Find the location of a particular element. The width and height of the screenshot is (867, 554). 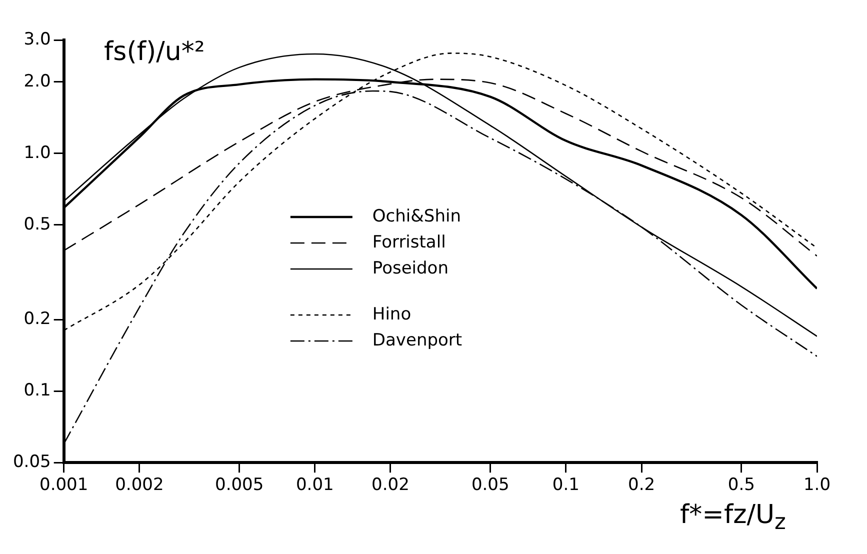

y-tick-label: 0.5 is located at coordinates (37, 224).